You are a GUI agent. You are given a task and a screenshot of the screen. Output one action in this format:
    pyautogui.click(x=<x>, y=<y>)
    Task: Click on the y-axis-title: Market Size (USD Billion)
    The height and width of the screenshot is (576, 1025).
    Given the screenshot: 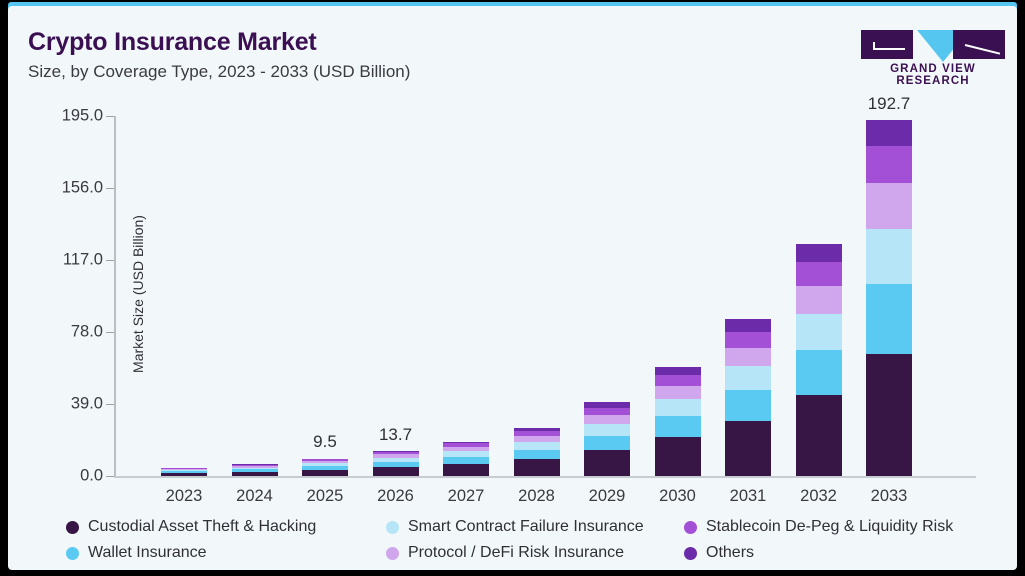 What is the action you would take?
    pyautogui.click(x=138, y=294)
    